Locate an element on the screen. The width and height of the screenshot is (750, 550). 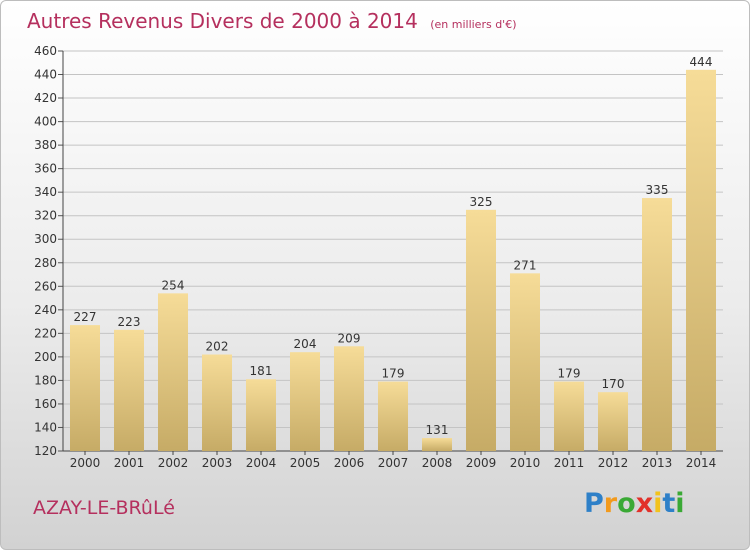
y-tick-label: 120 is located at coordinates (45, 451).